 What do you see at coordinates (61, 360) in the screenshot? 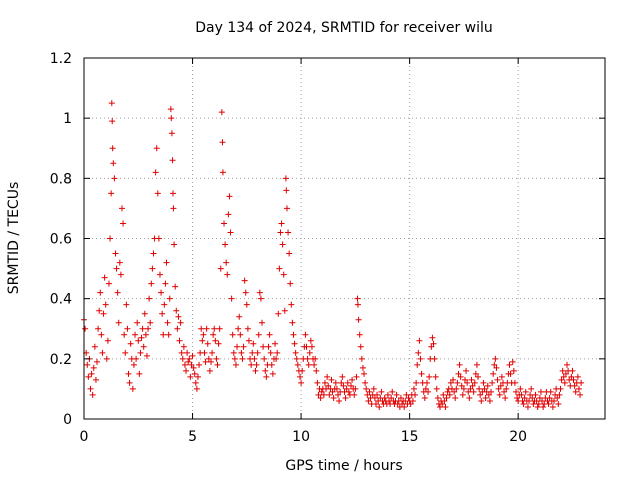
I see `y-tick-label: 0.2` at bounding box center [61, 360].